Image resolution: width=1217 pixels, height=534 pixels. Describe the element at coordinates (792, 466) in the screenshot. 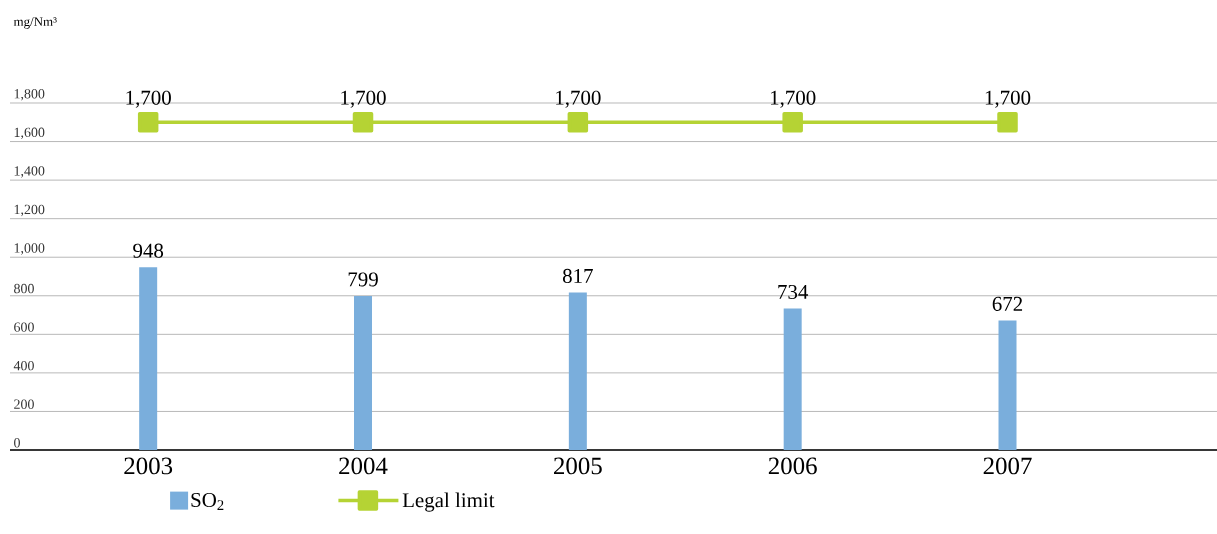

I see `x-tick-label: 2006` at that location.